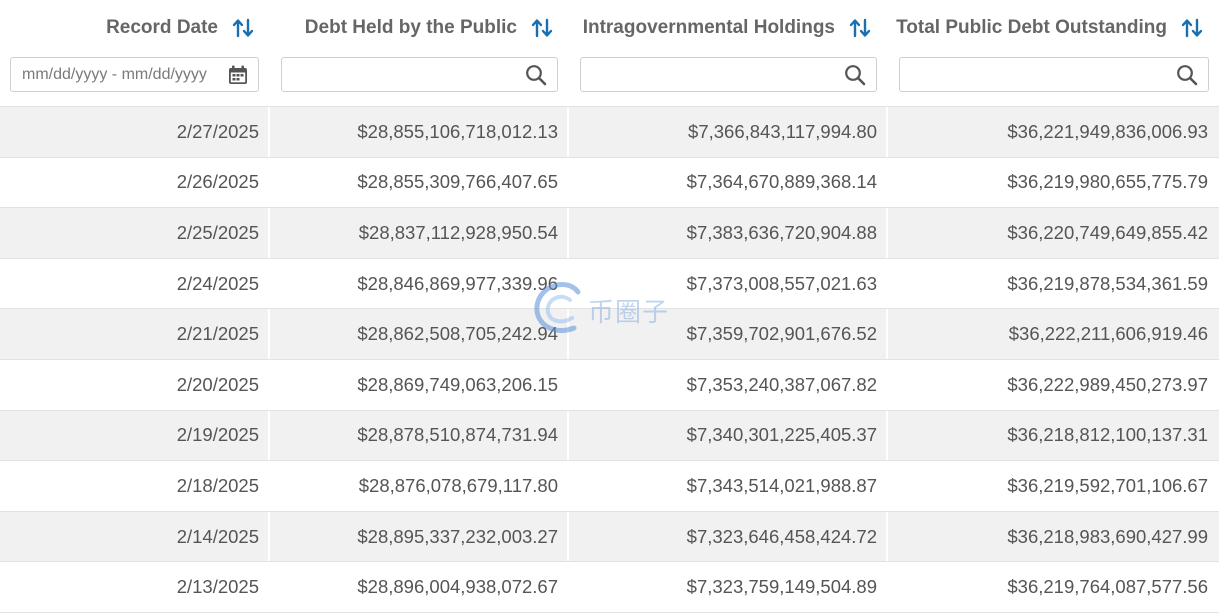 This screenshot has width=1219, height=615. I want to click on cell-debt-public: $28,846,869,977,339.96, so click(457, 283).